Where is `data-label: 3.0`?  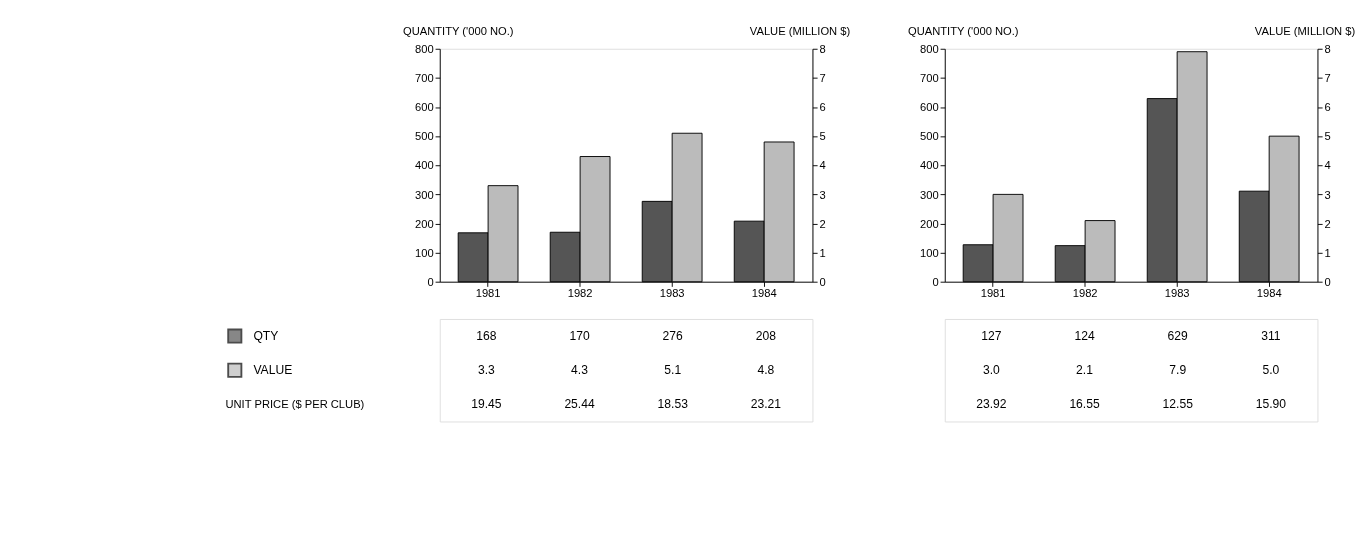
data-label: 3.0 is located at coordinates (991, 369).